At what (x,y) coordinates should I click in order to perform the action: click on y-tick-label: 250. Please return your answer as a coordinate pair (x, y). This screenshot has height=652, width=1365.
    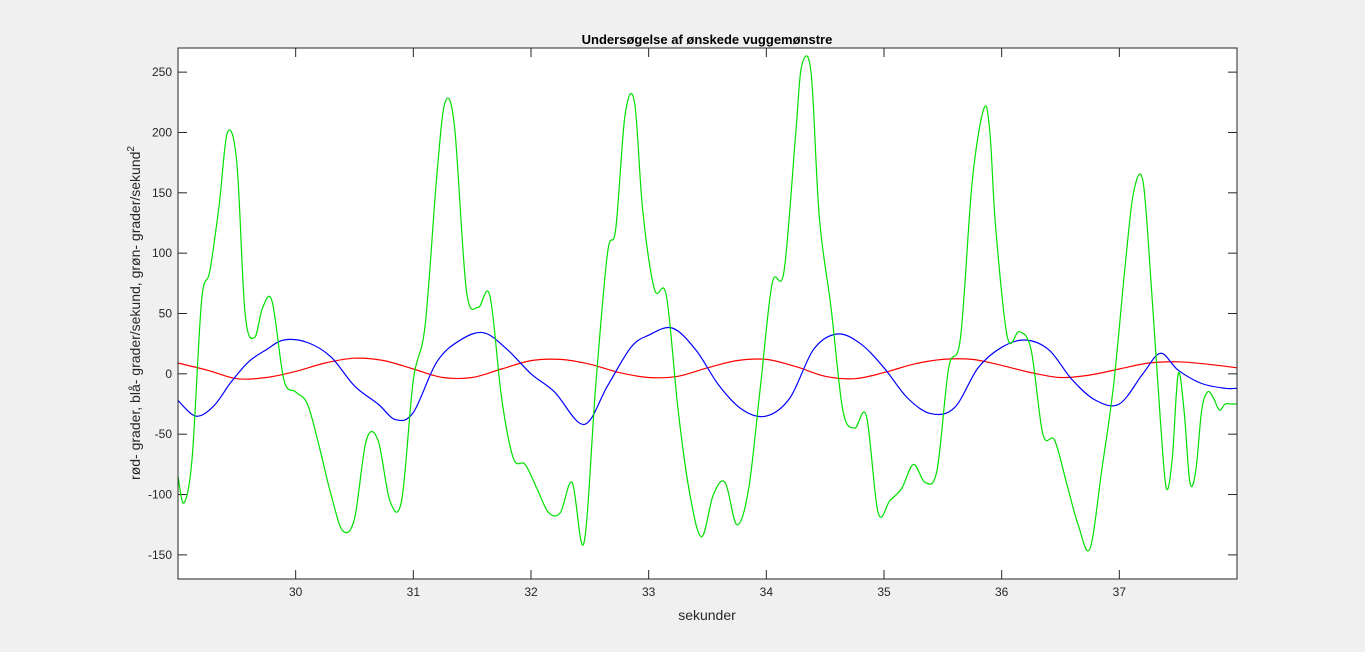
    Looking at the image, I should click on (162, 72).